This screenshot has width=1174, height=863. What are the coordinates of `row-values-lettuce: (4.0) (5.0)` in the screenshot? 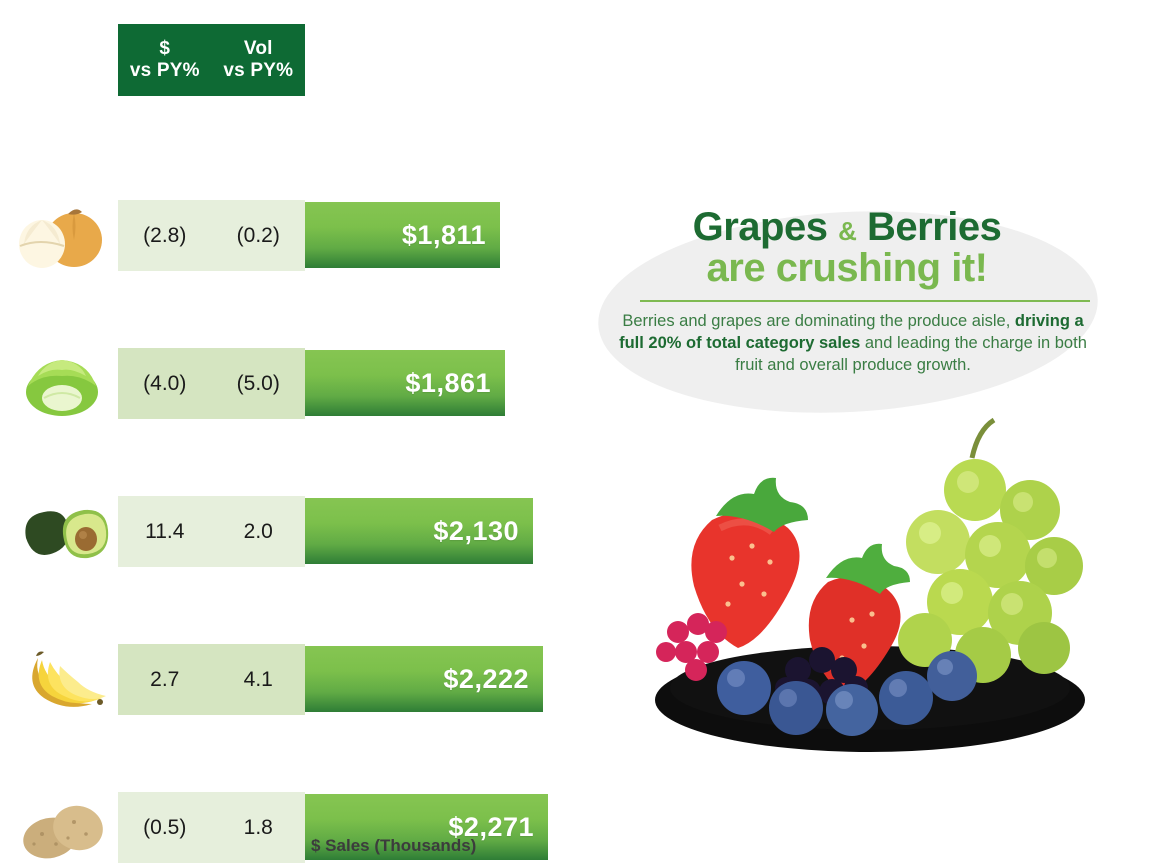 It's located at (211, 383).